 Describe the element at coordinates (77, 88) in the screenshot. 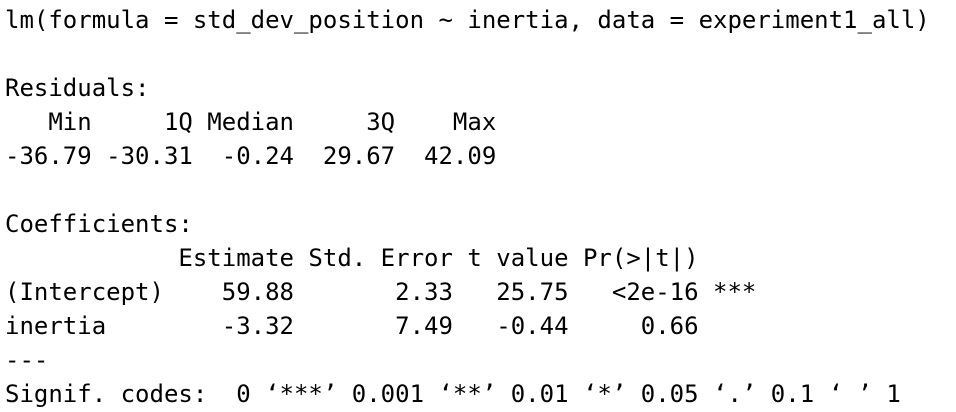

I see `residuals-heading: Residuals:` at that location.